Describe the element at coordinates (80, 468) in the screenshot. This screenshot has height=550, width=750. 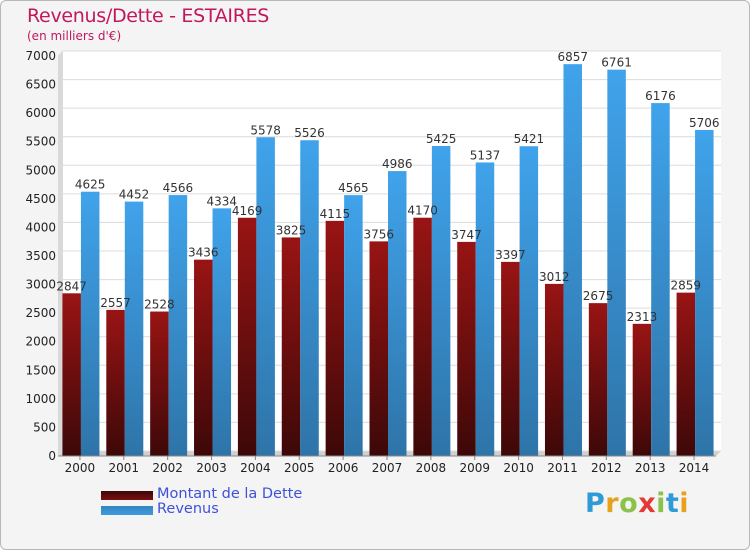
I see `x-tick-label: 2000` at that location.